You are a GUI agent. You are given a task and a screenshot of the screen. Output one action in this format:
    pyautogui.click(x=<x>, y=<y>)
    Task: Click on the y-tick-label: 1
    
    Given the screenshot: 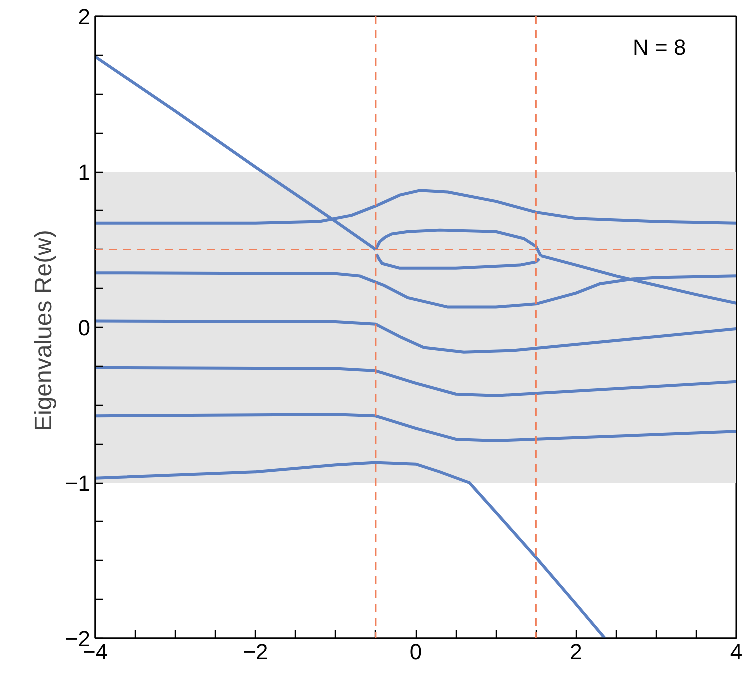 What is the action you would take?
    pyautogui.click(x=84, y=172)
    